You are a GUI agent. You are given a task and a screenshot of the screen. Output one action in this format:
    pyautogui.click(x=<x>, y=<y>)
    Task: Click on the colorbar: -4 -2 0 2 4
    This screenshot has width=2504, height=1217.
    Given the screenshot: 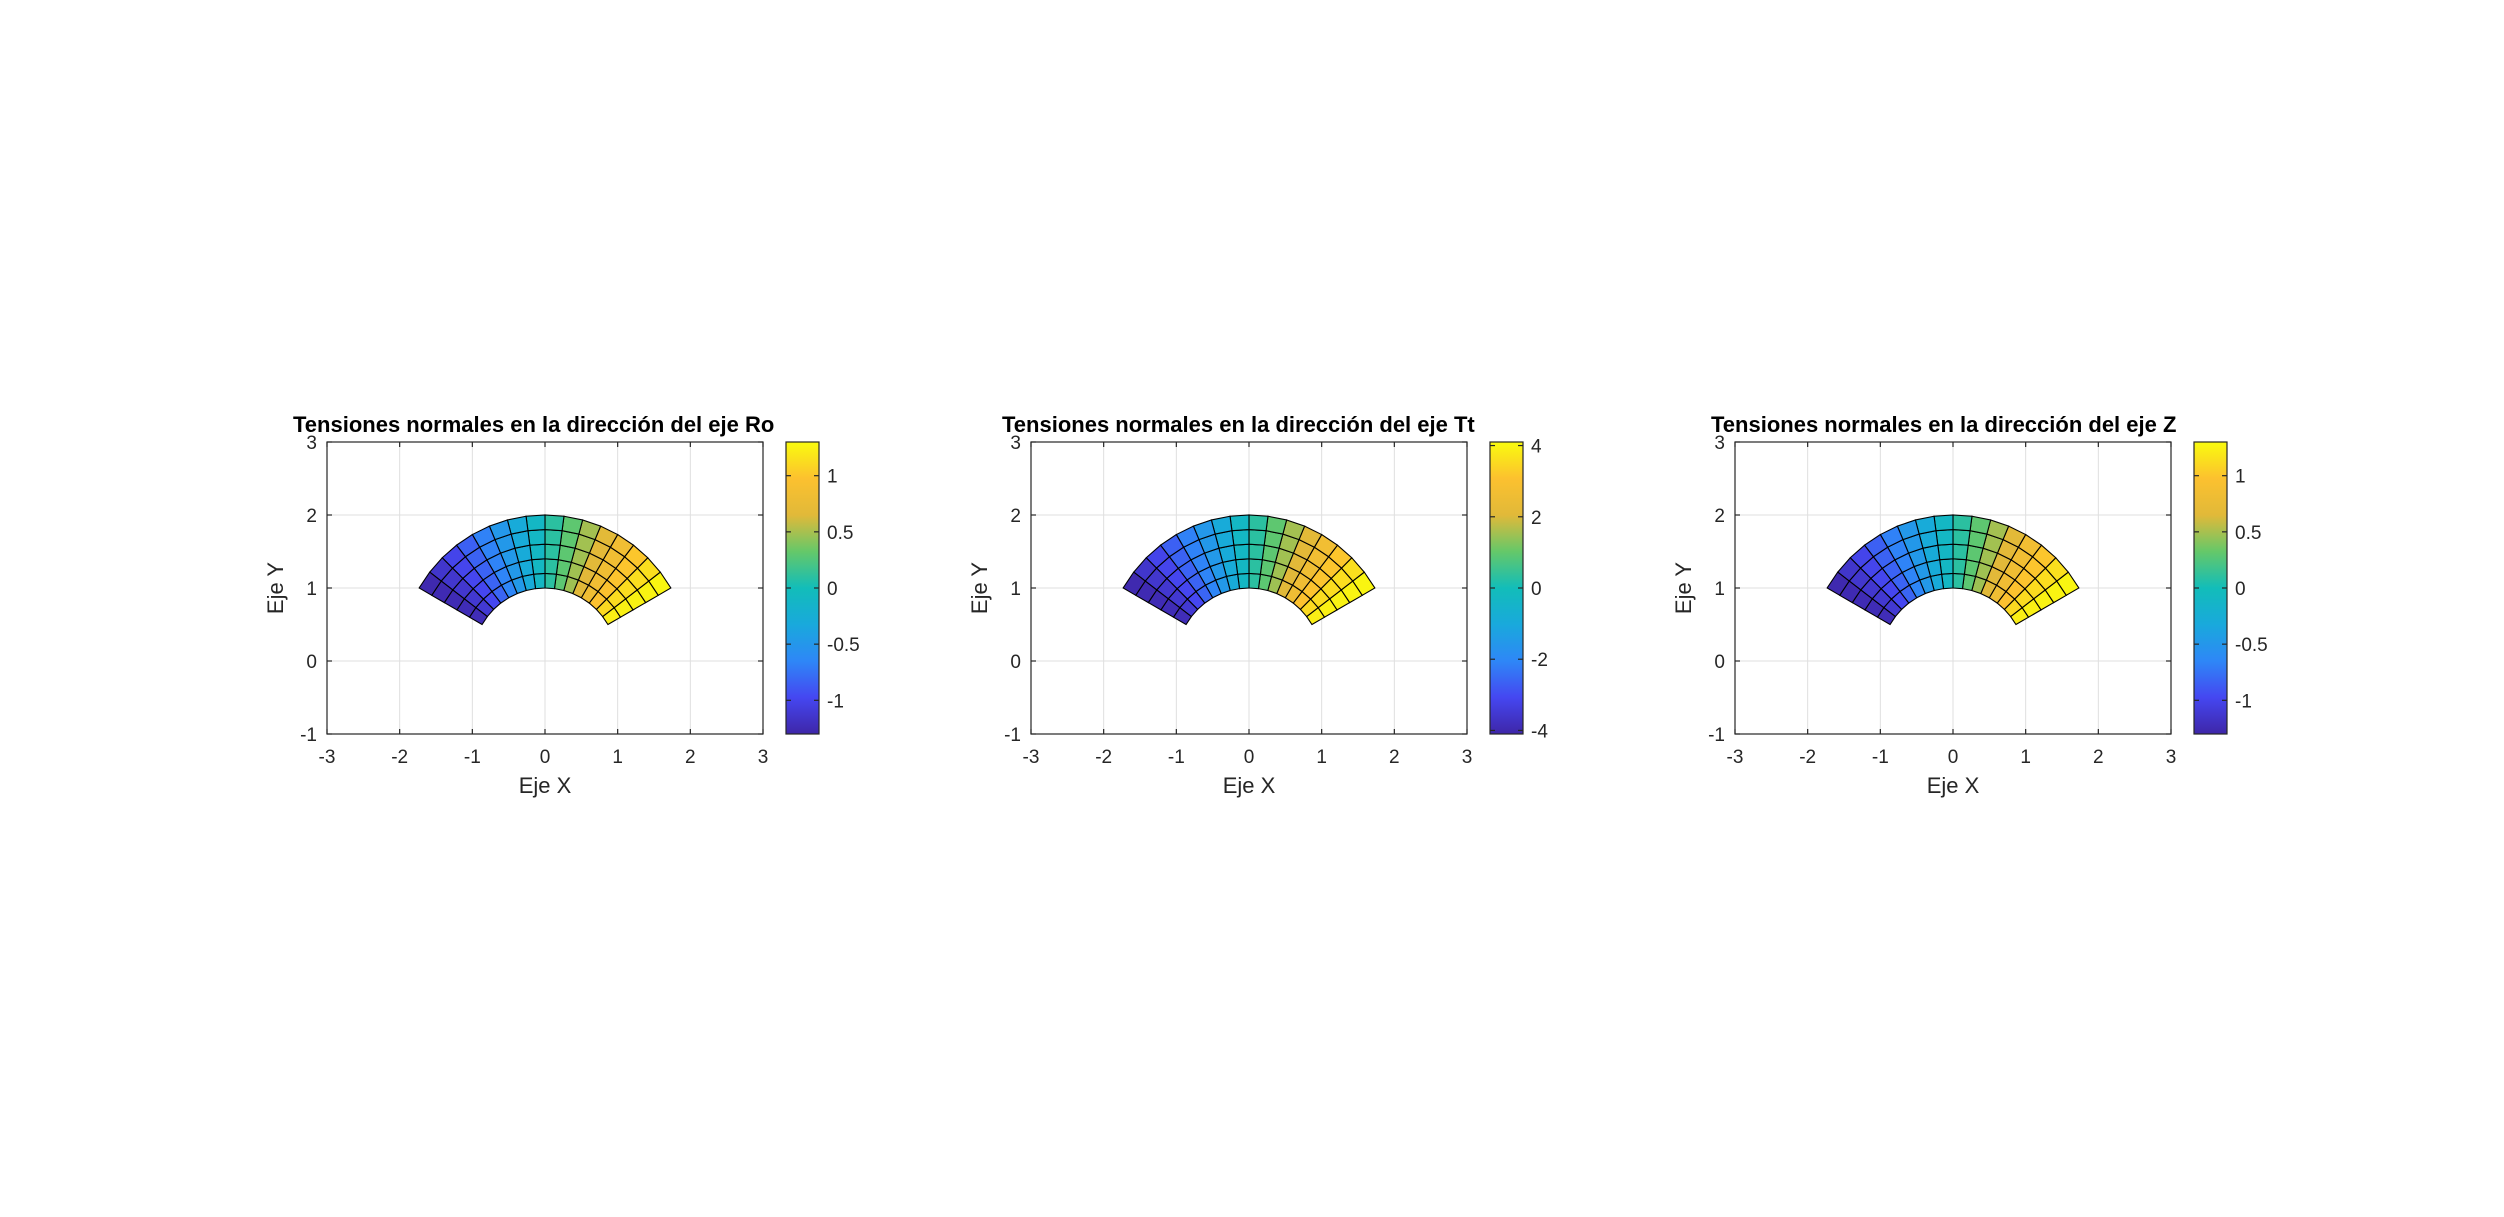 What is the action you would take?
    pyautogui.click(x=1518, y=589)
    